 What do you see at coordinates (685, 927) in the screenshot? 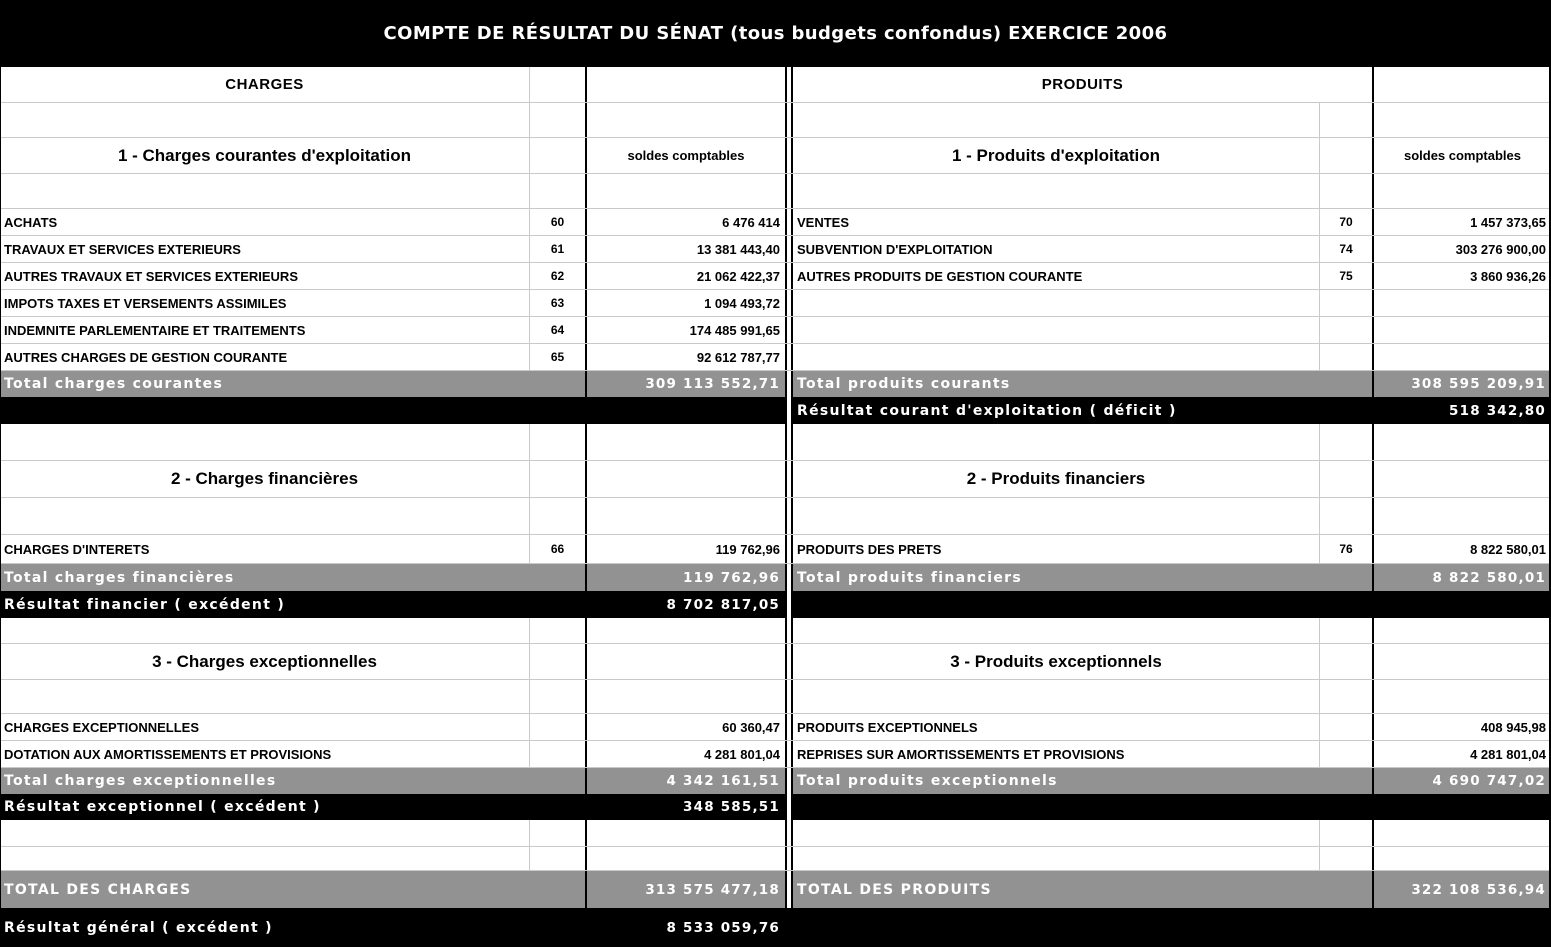
I see `resultat-general-amount: 8 533 059,76` at bounding box center [685, 927].